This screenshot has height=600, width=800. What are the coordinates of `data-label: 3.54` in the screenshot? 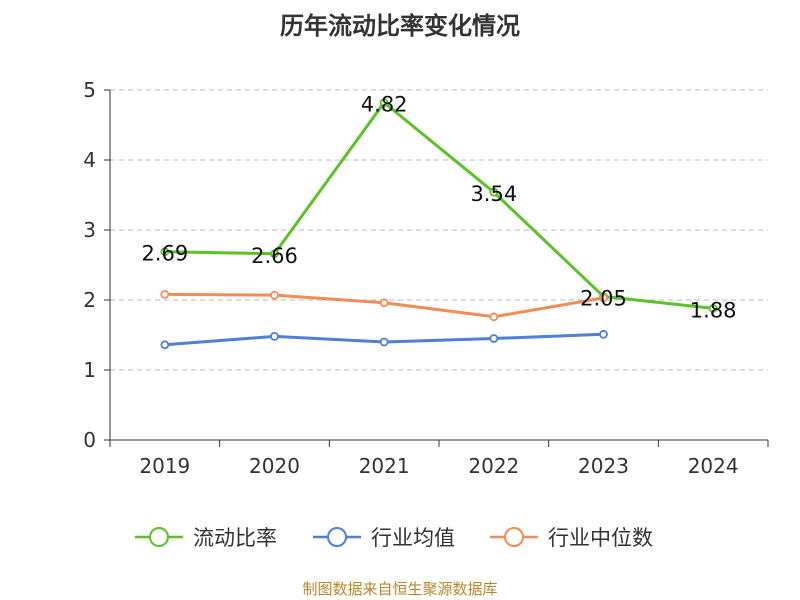 It's located at (493, 194).